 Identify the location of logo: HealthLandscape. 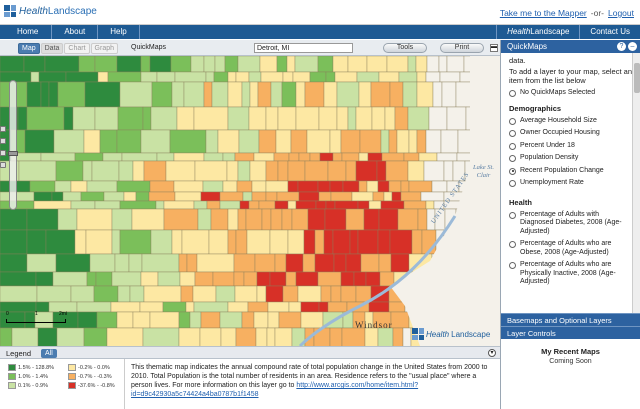
(50, 11).